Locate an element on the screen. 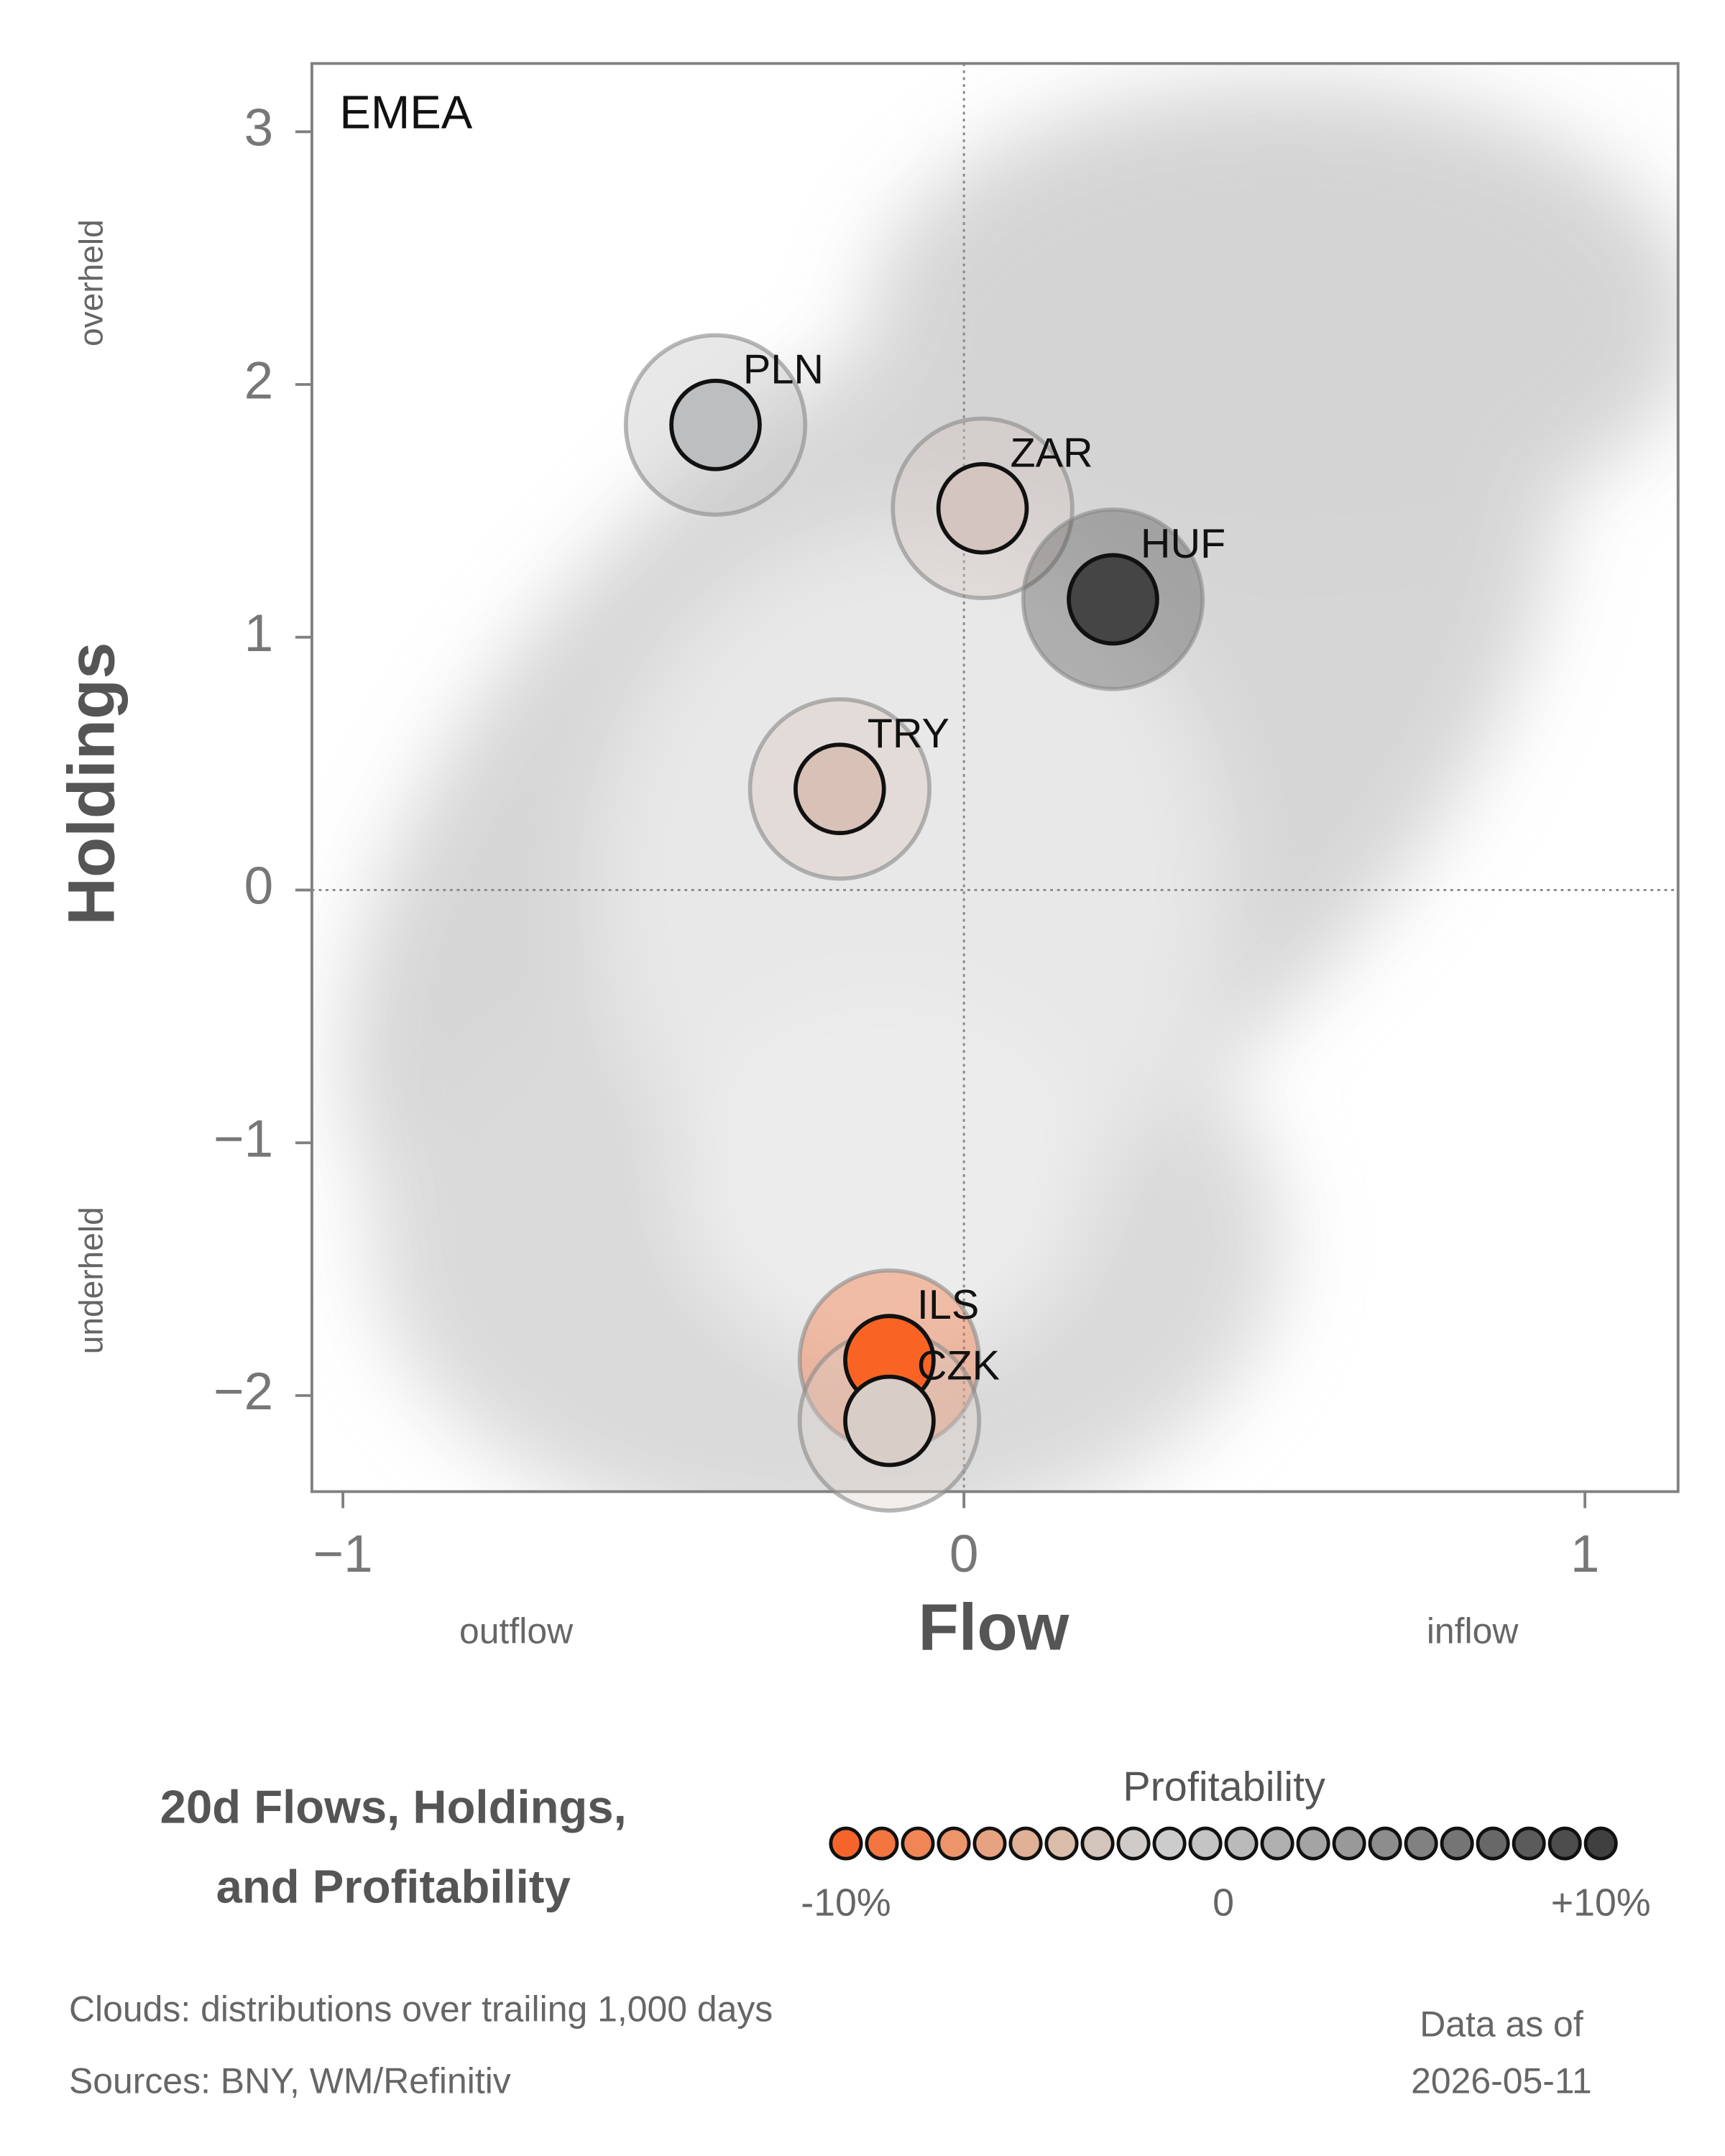  colorbar-title: Profitability is located at coordinates (1224, 1787).